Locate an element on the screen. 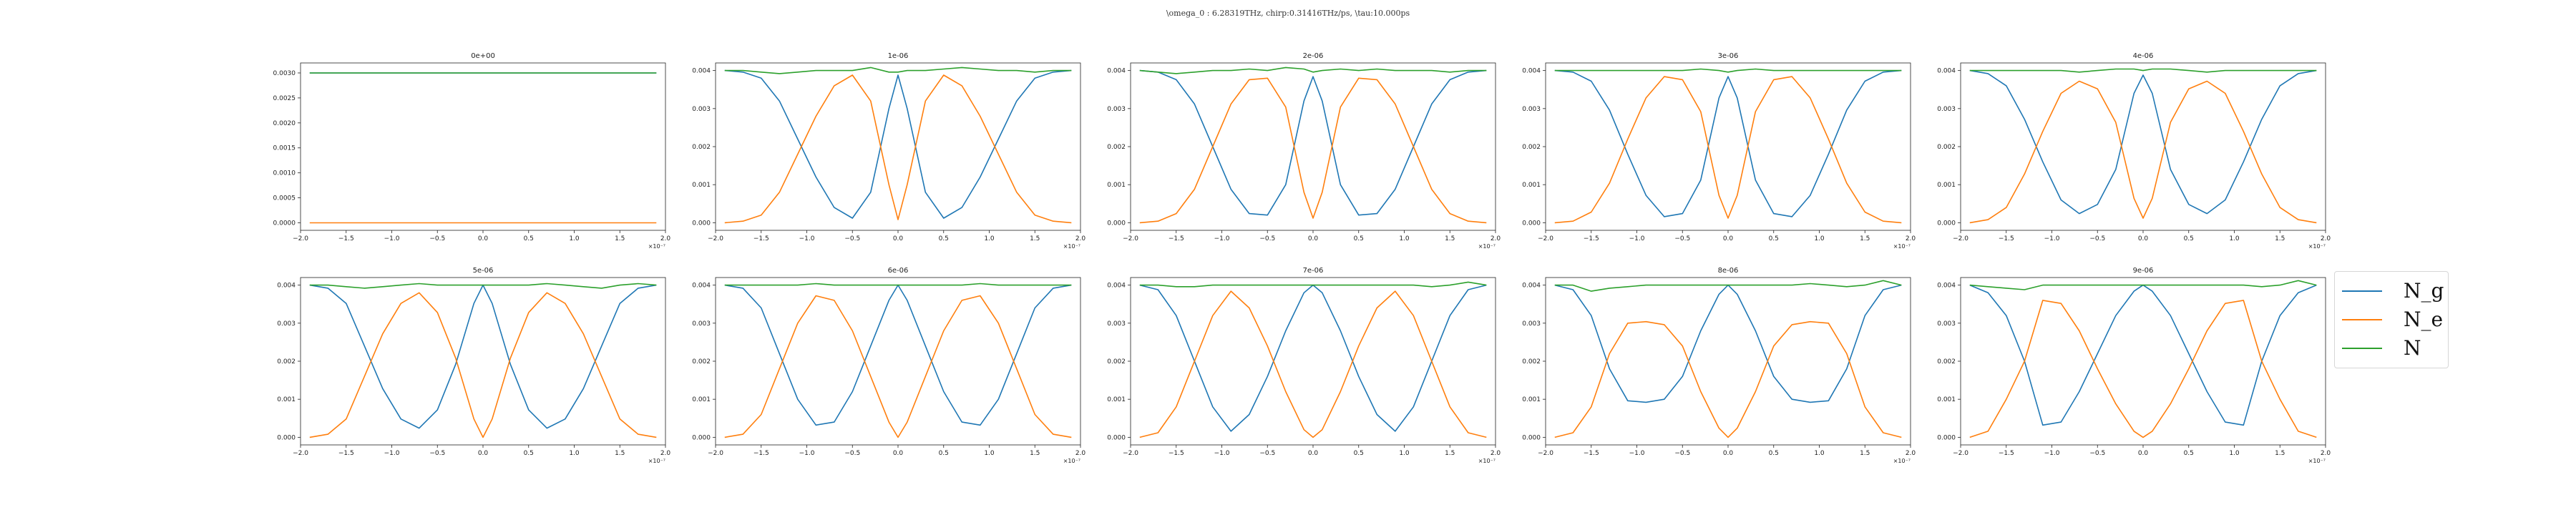 The image size is (2576, 515). y-tick-label: 0.0005 is located at coordinates (284, 198).